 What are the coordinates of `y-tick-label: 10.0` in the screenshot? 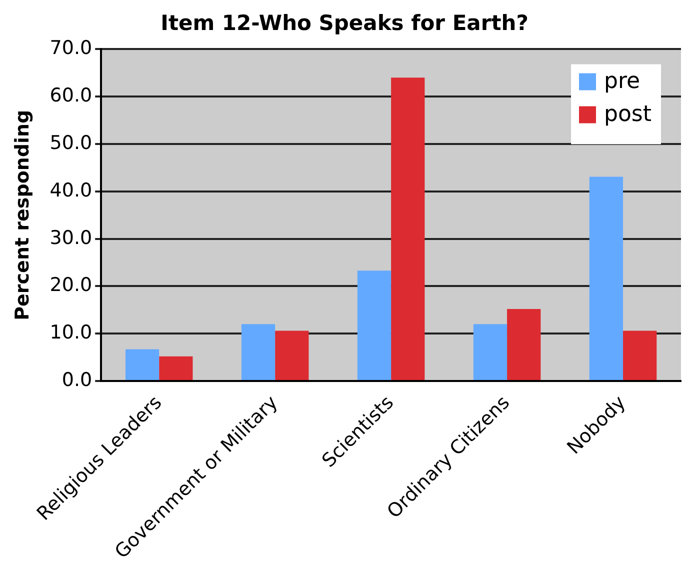 It's located at (71, 333).